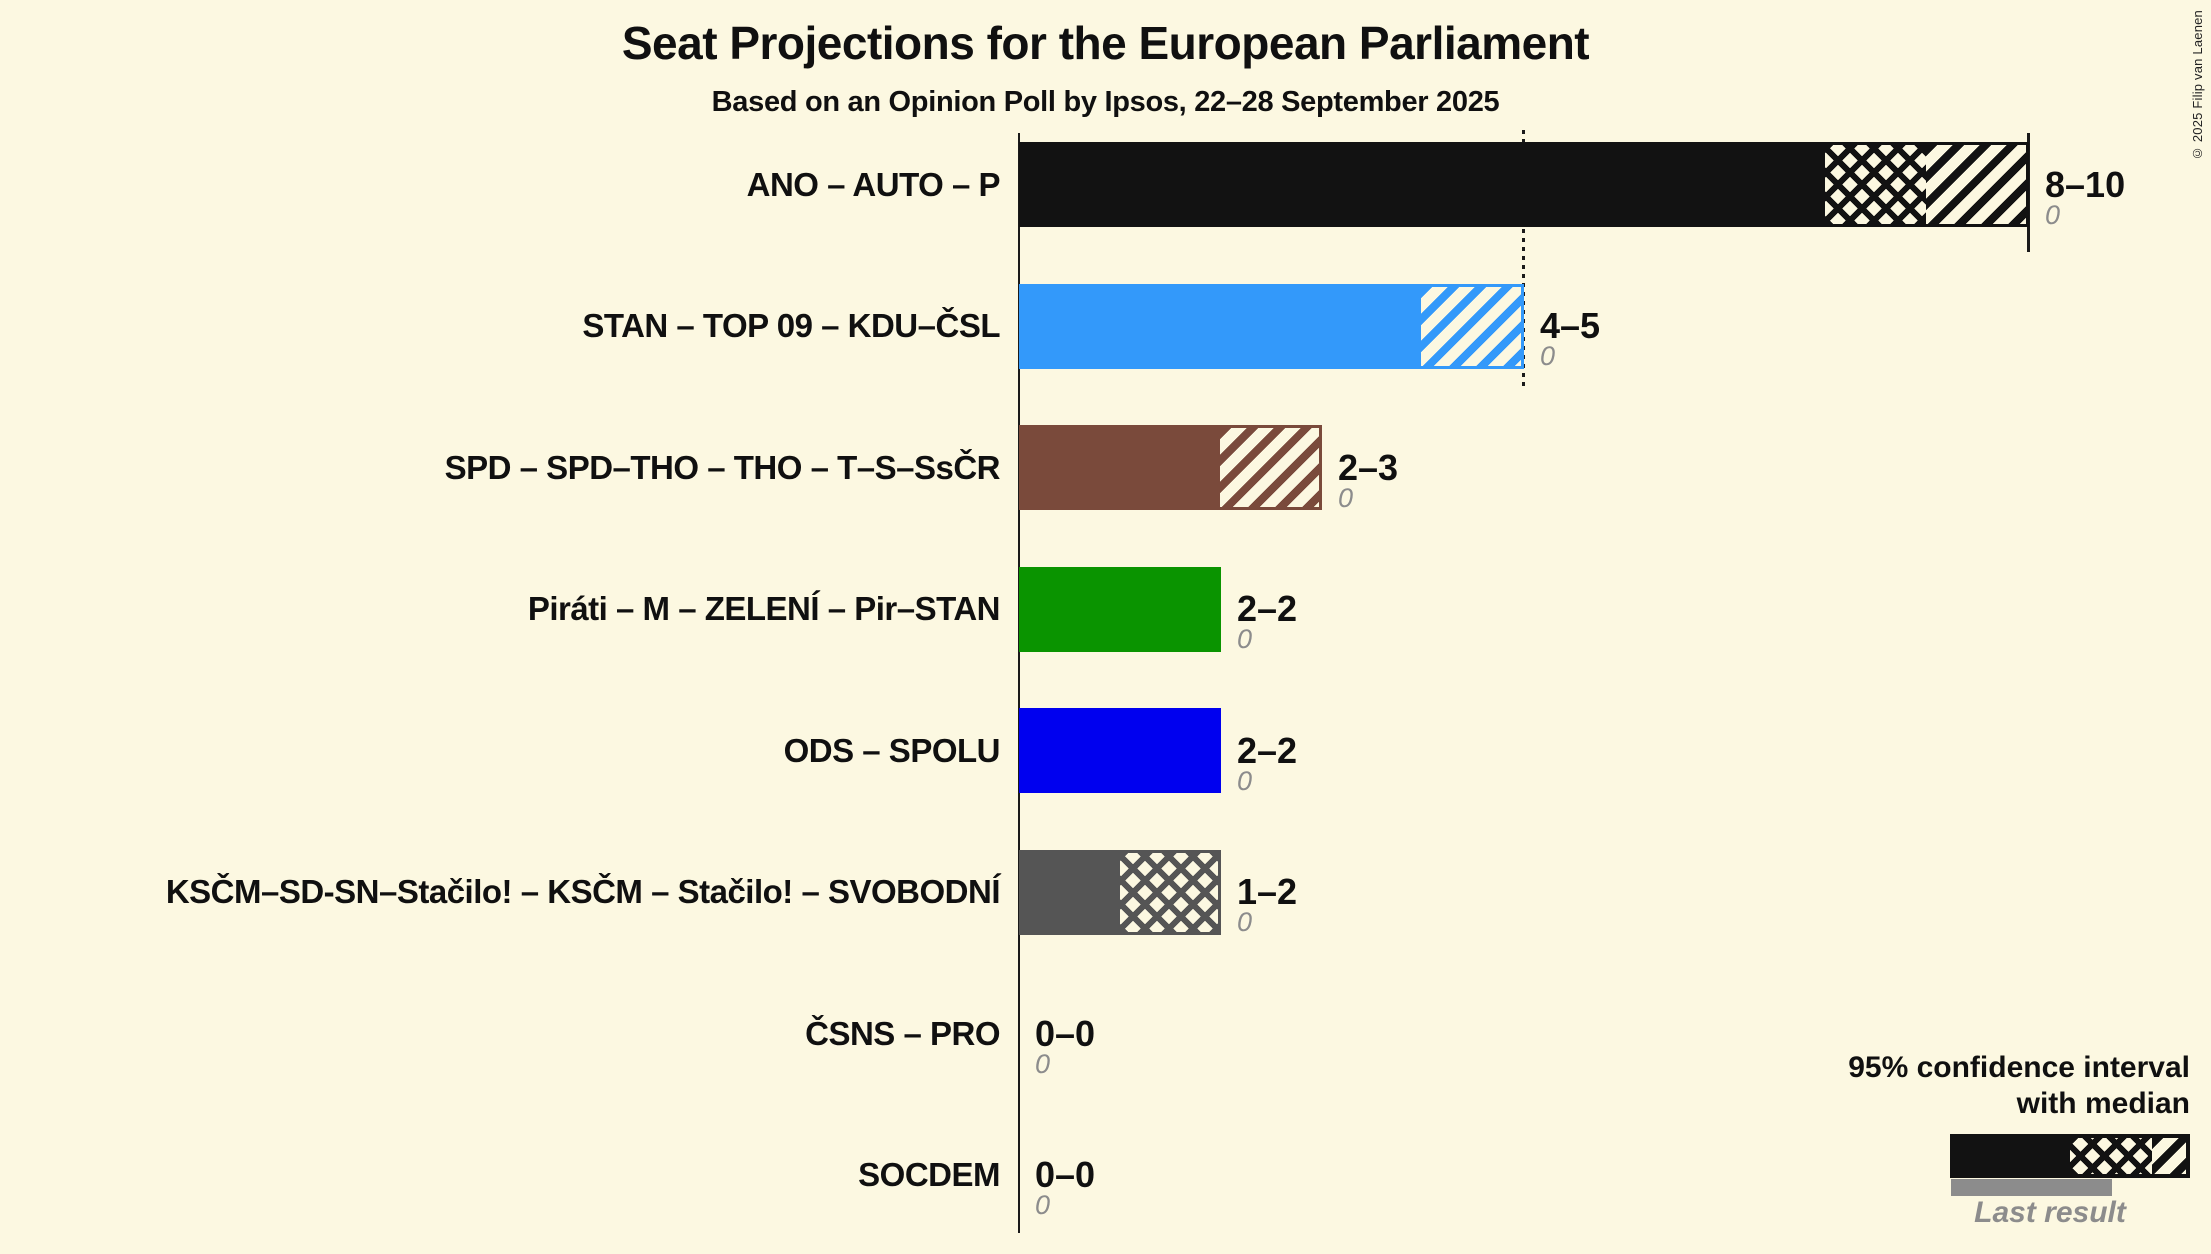  I want to click on copyright-notice: © 2025 Filip van Laenen, so click(2197, 86).